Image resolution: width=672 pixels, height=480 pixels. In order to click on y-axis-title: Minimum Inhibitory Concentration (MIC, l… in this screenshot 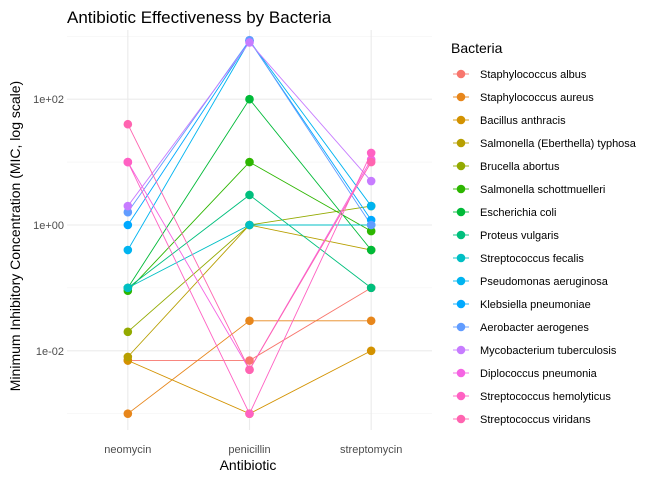, I will do `click(15, 236)`.